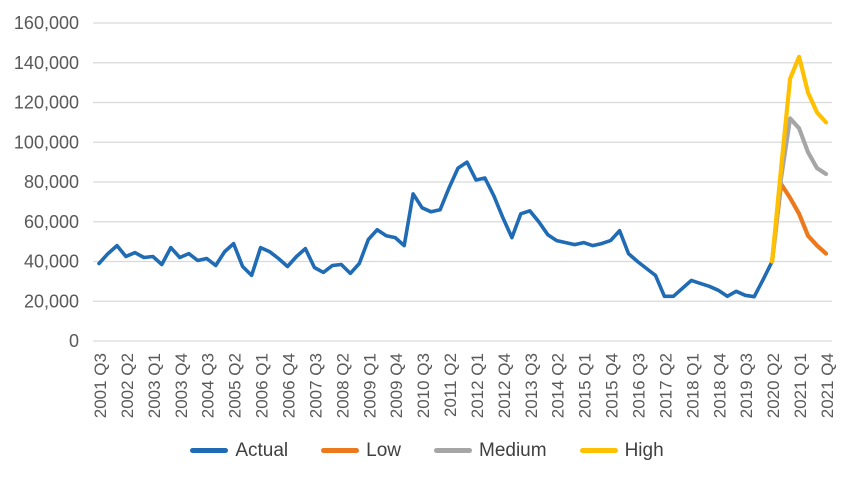  What do you see at coordinates (46, 103) in the screenshot?
I see `y-axis-label: 120,000` at bounding box center [46, 103].